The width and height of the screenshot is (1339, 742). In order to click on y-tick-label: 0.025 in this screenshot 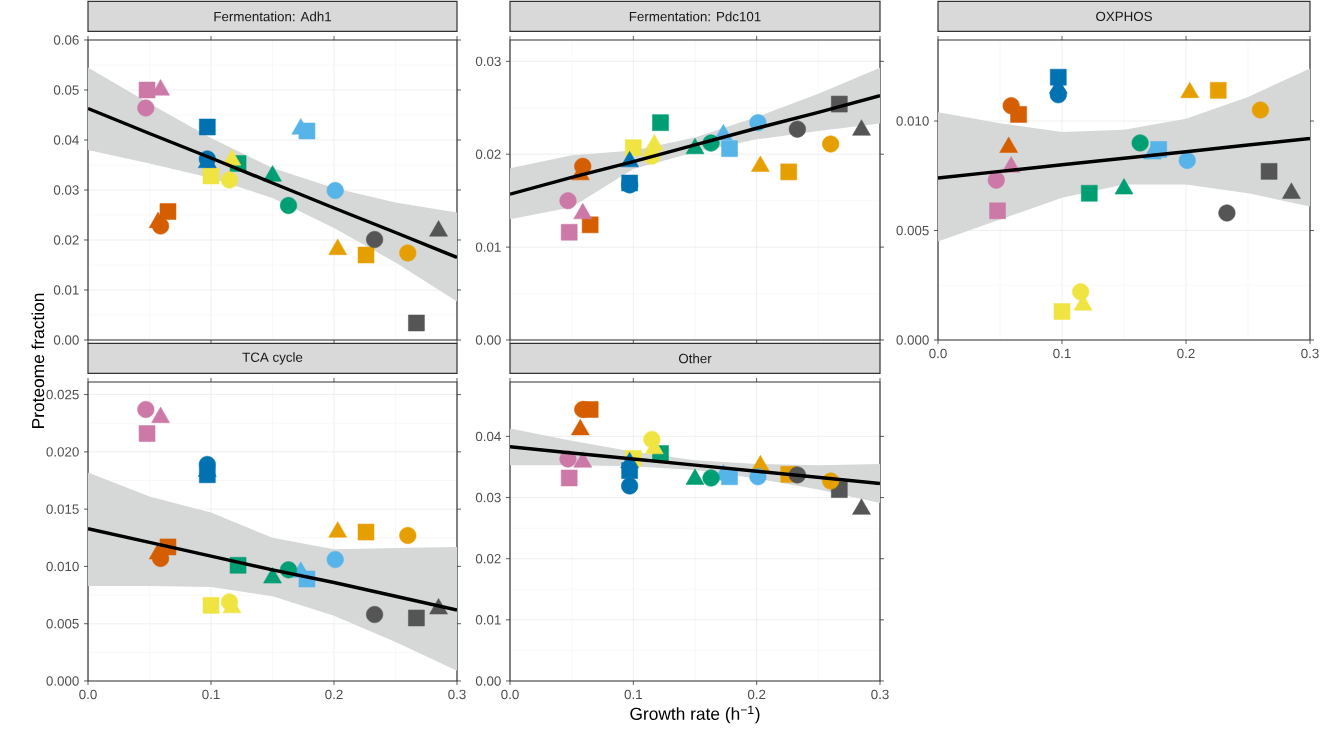, I will do `click(62, 394)`.